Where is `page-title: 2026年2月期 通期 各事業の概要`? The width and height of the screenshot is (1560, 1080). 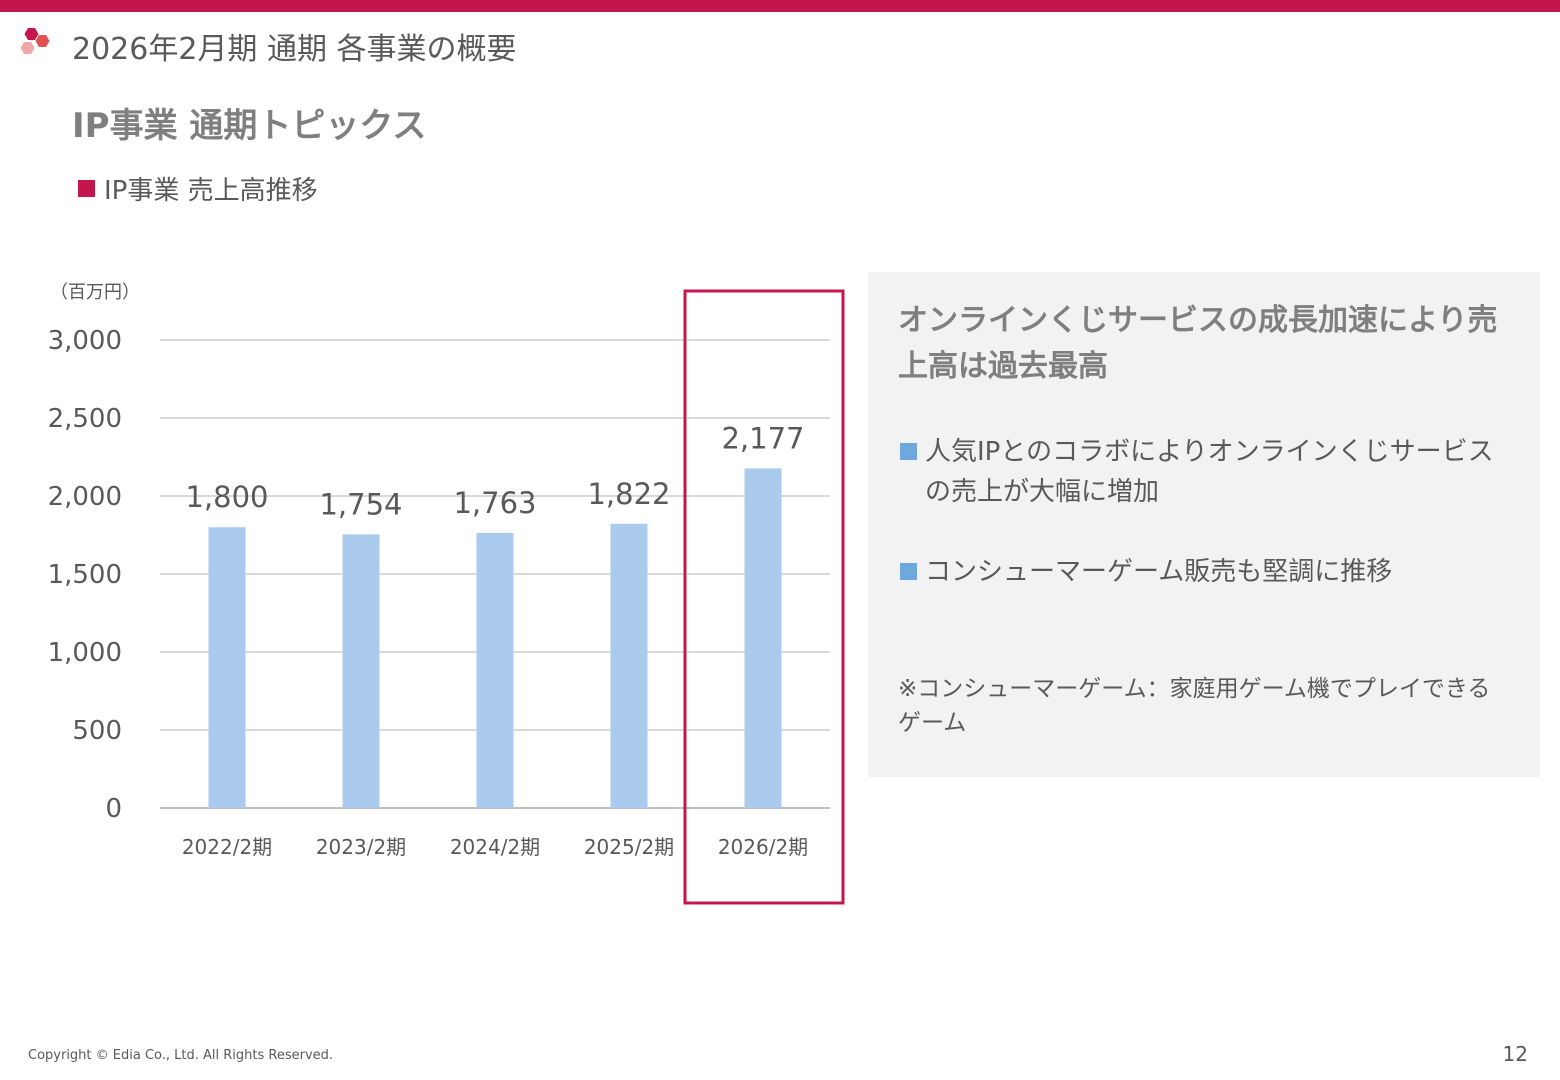 page-title: 2026年2月期 通期 各事業の概要 is located at coordinates (294, 49).